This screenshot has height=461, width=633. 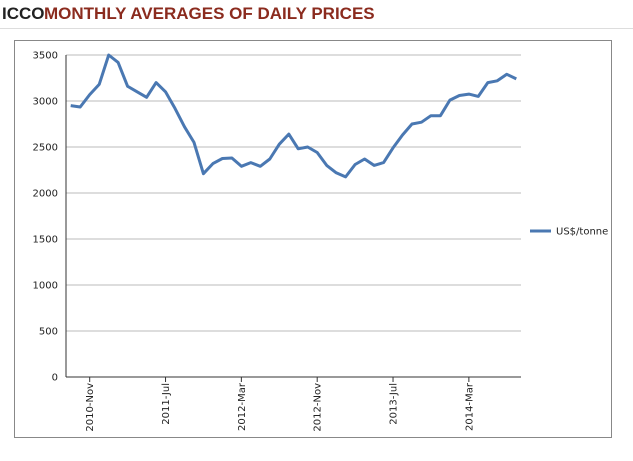 What do you see at coordinates (48, 332) in the screenshot?
I see `y-tick-label: 500` at bounding box center [48, 332].